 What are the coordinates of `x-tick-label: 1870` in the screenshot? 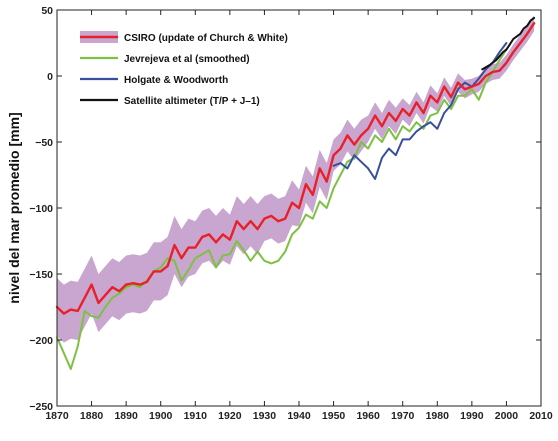 It's located at (57, 416).